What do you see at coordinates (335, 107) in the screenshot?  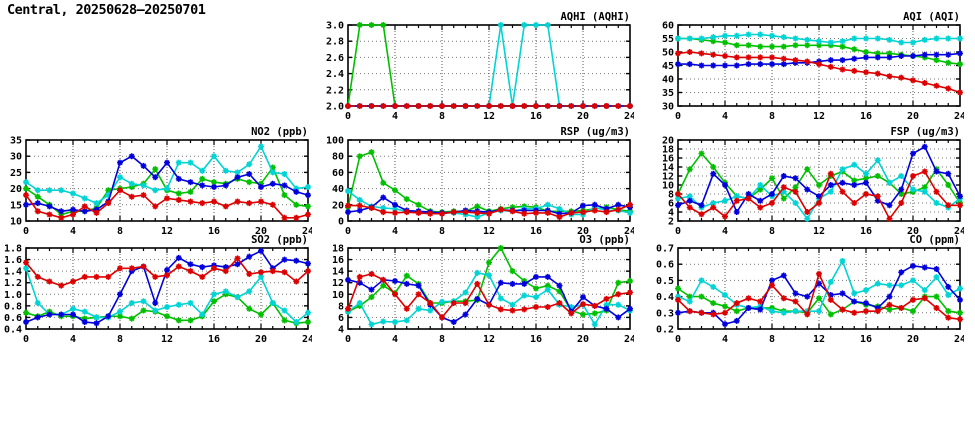 I see `y-tick-label: 2.0` at bounding box center [335, 107].